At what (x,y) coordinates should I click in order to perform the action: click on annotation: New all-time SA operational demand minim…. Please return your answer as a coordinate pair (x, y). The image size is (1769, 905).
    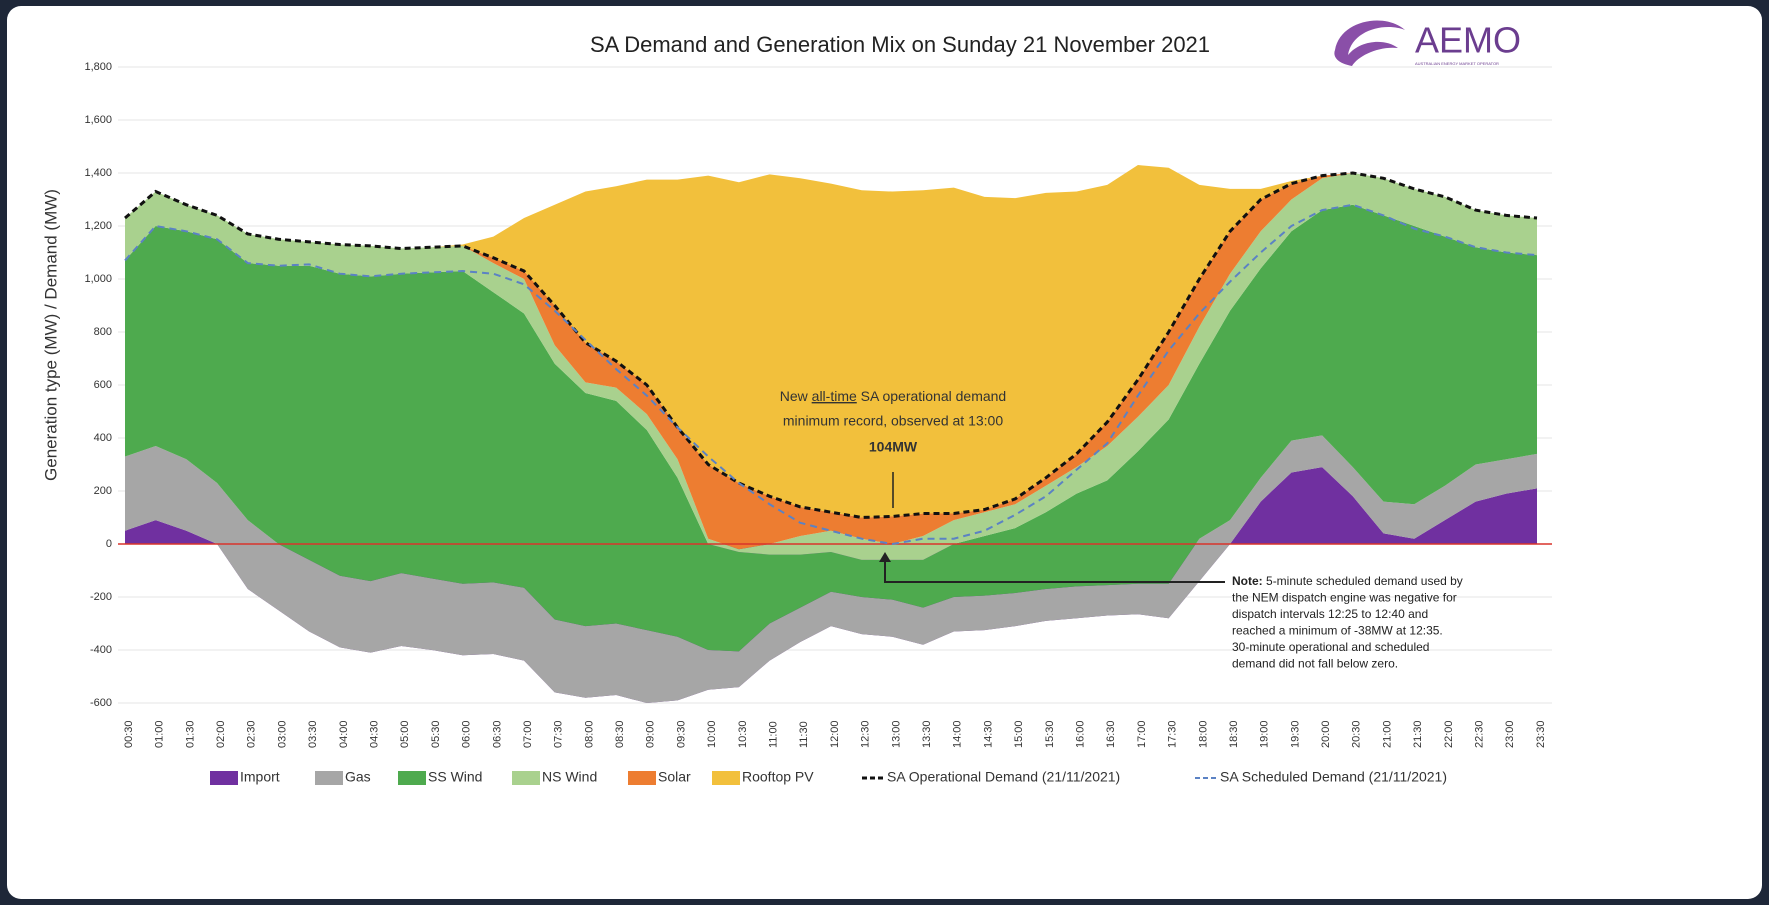
    Looking at the image, I should click on (893, 448).